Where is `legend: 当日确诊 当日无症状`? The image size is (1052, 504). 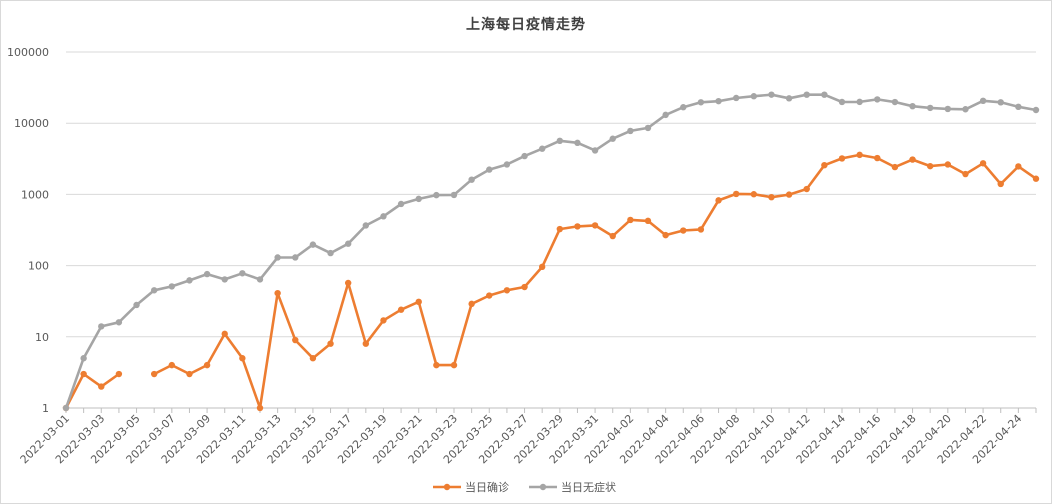 legend: 当日确诊 当日无症状 is located at coordinates (524, 487).